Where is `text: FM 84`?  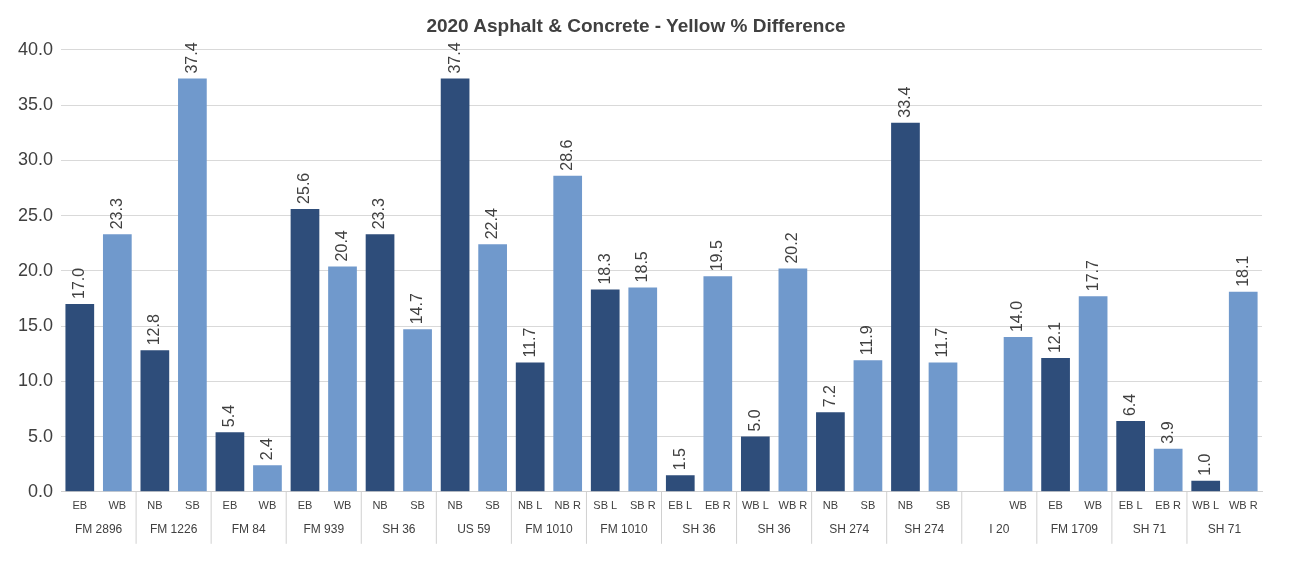 text: FM 84 is located at coordinates (249, 529).